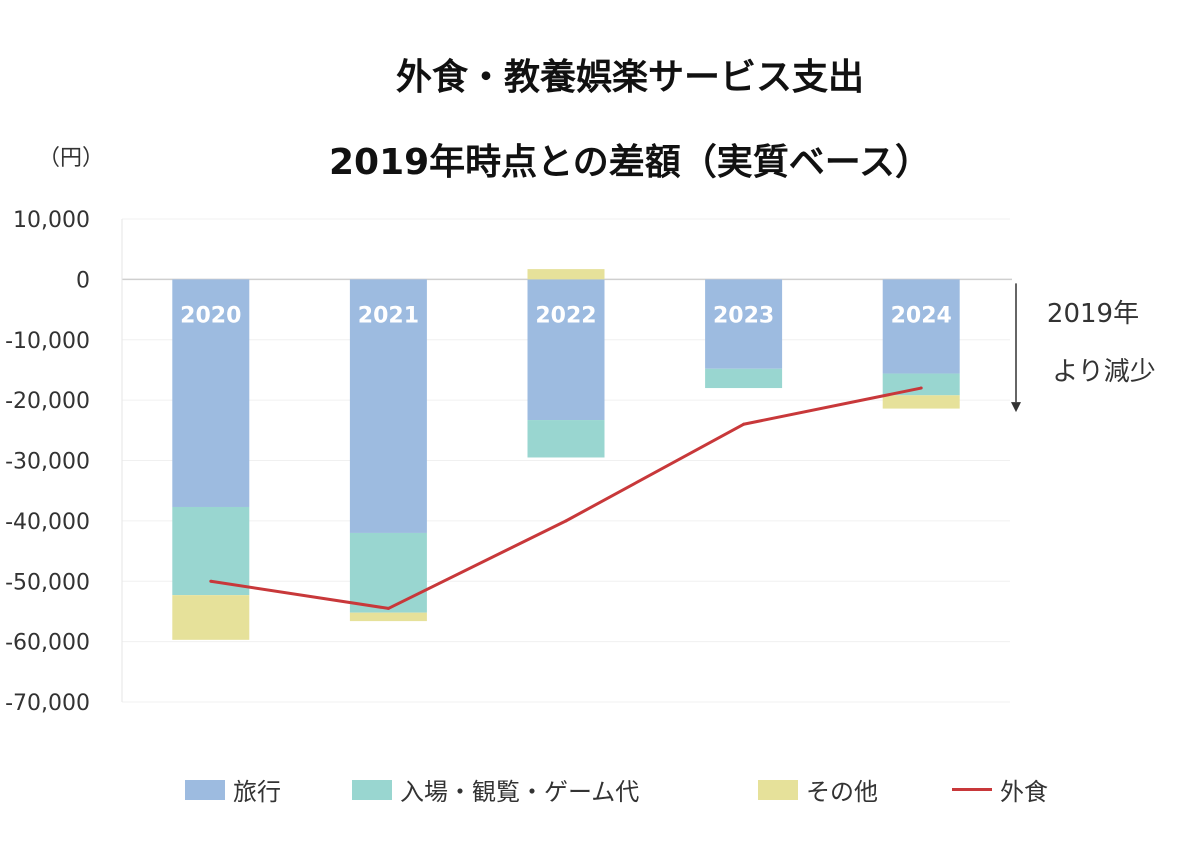  I want to click on legend-label-other: その他, so click(842, 792).